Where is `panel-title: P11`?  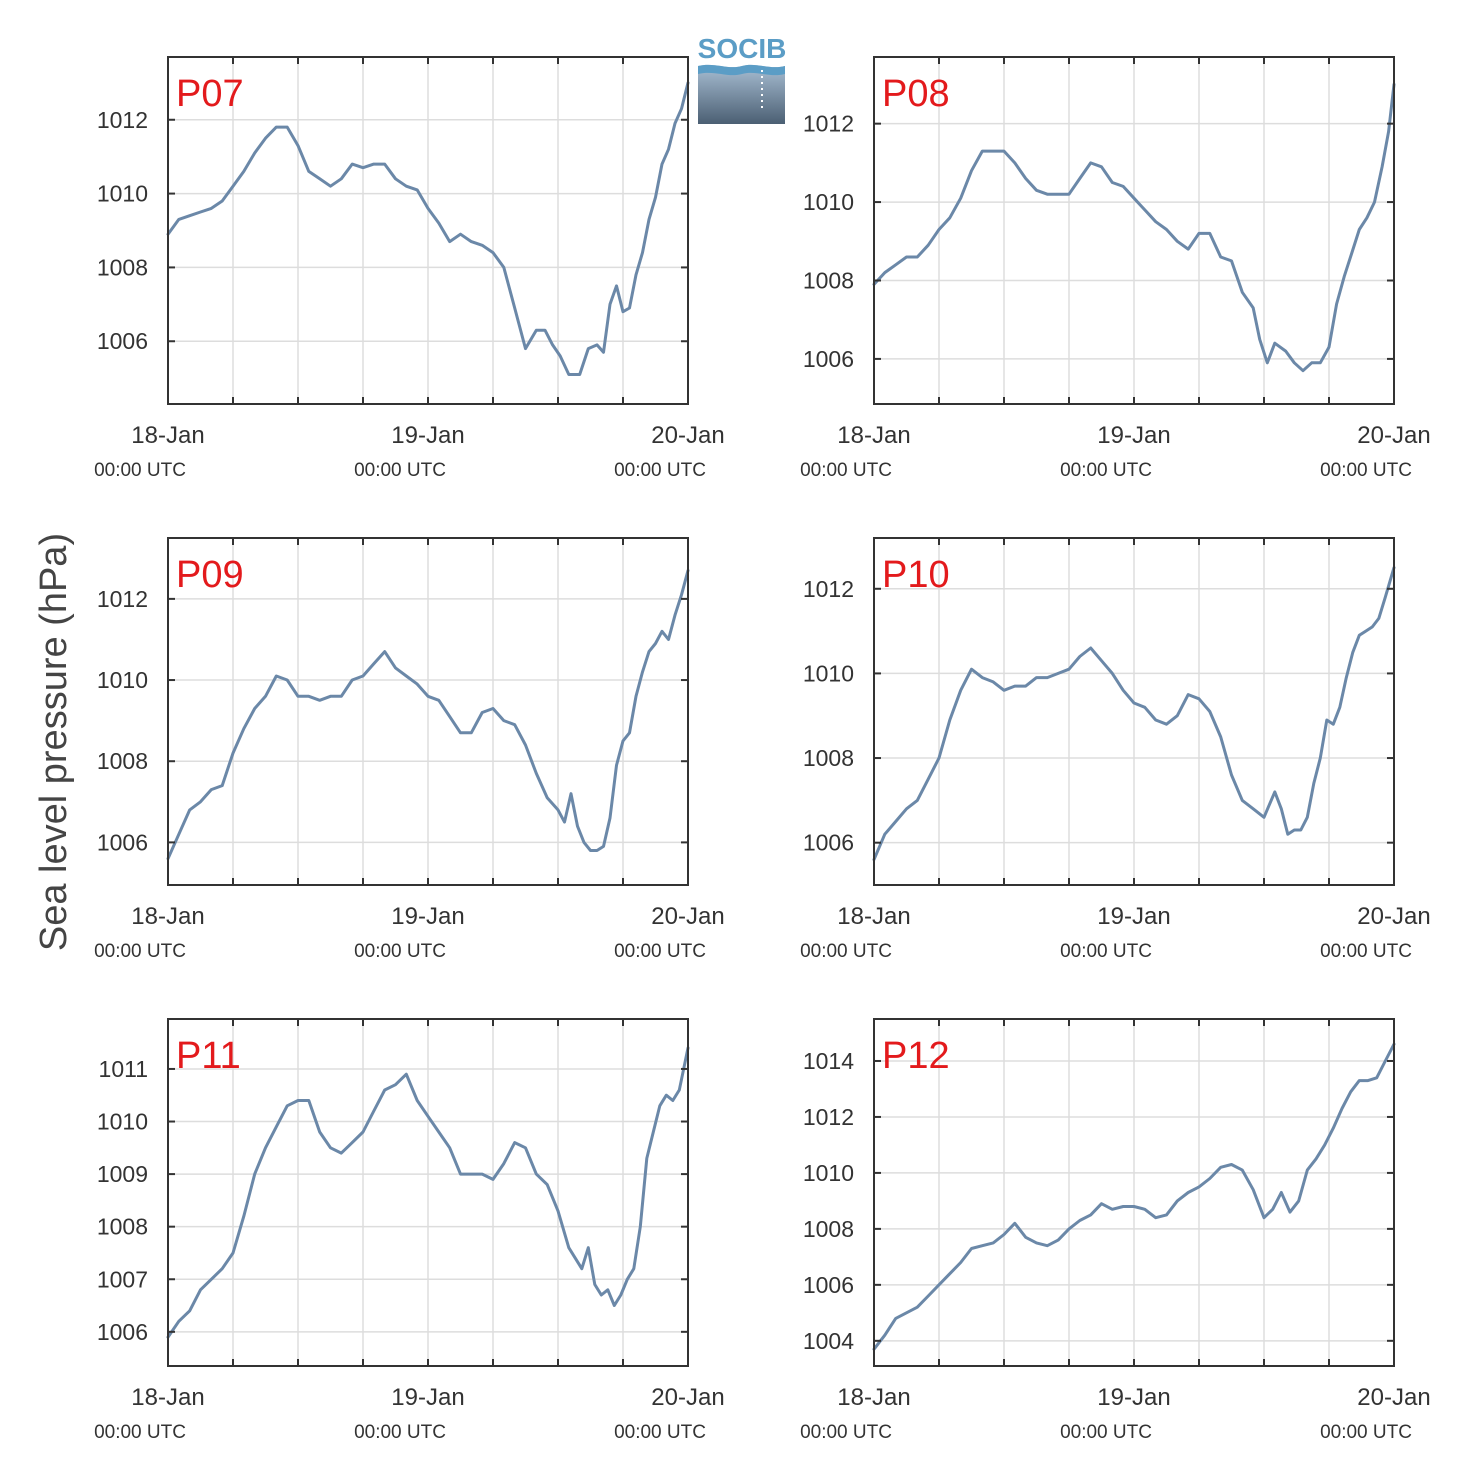 panel-title: P11 is located at coordinates (208, 1056).